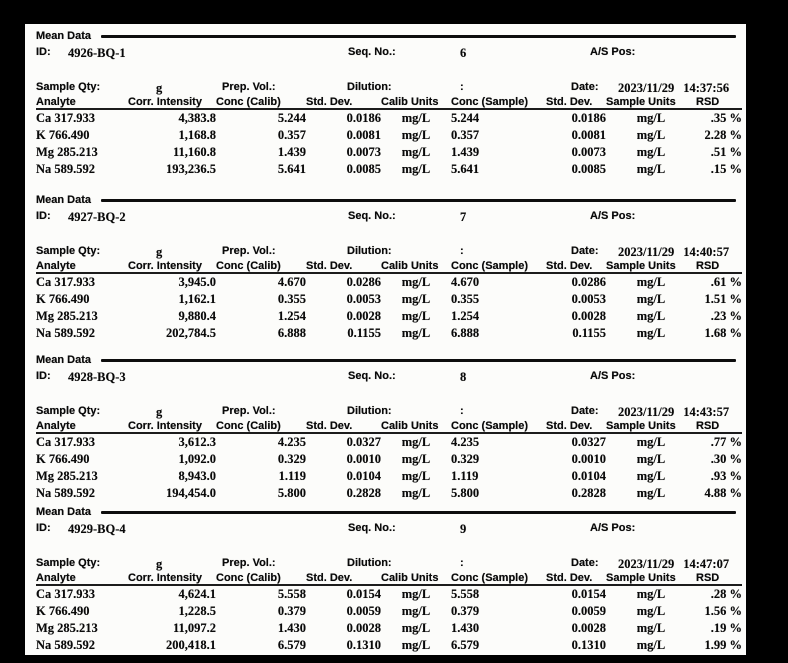  What do you see at coordinates (363, 282) in the screenshot?
I see `std-dev-calib-cell: 0.0286` at bounding box center [363, 282].